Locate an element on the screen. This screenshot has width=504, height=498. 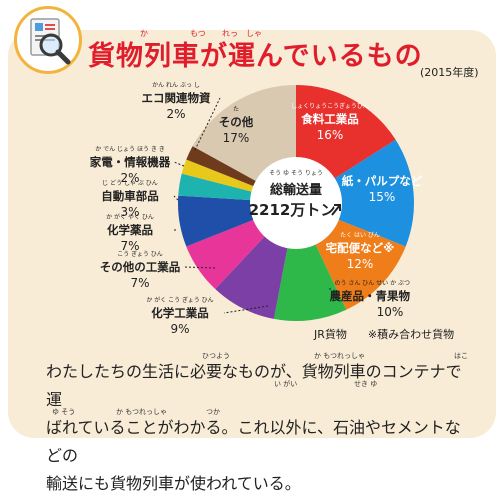
slice-name-3: 宅配便など※ is located at coordinates (360, 248).